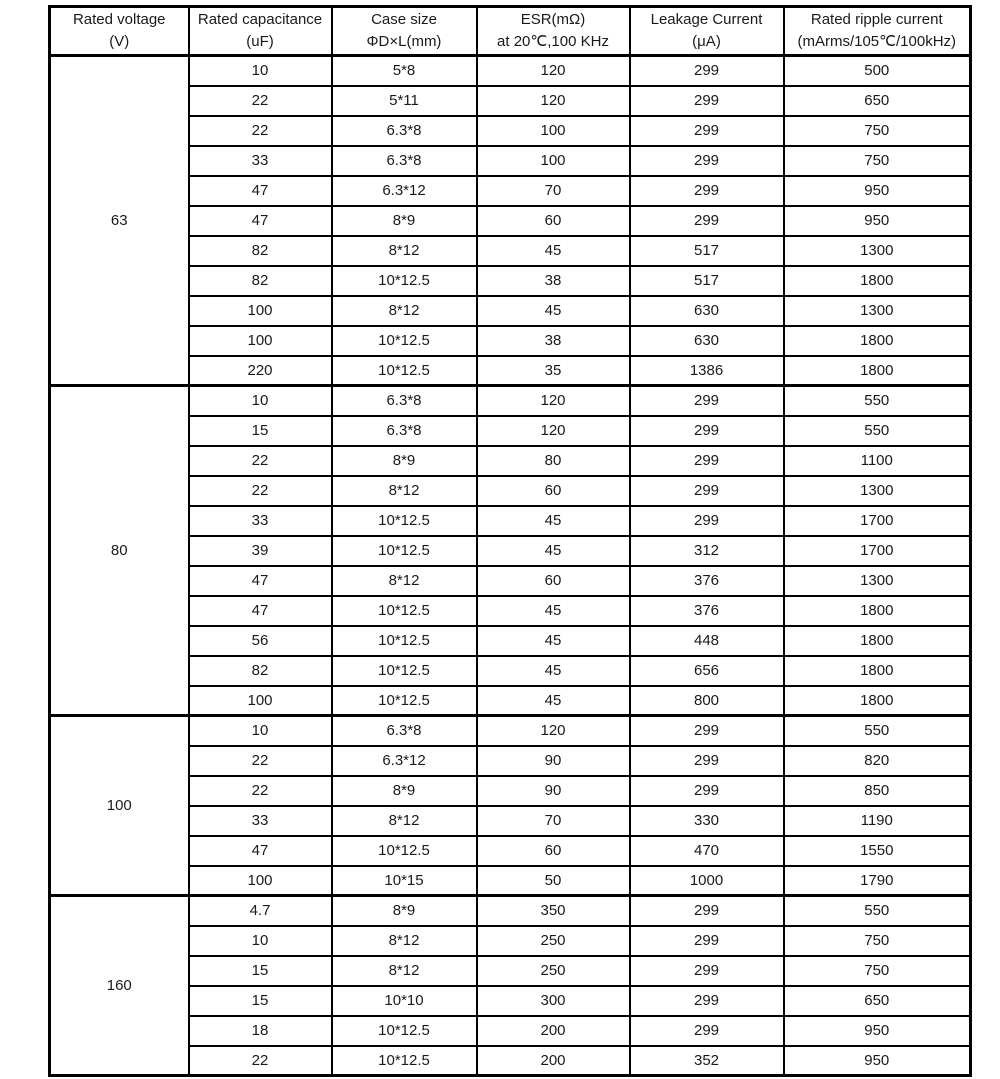 The height and width of the screenshot is (1079, 1000). What do you see at coordinates (511, 280) in the screenshot?
I see `table-row: 82 10*12.5 38 517 1800` at bounding box center [511, 280].